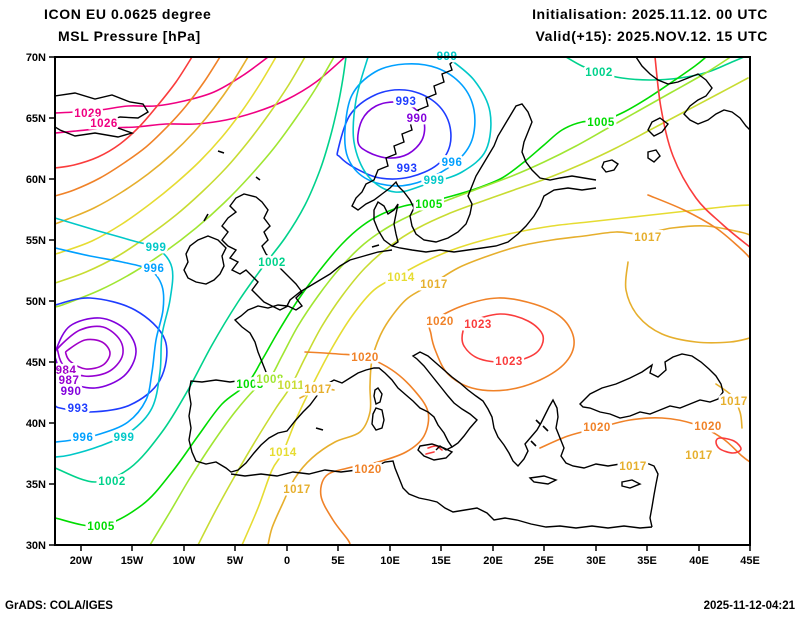 This screenshot has height=618, width=800. I want to click on lon-tick-label: 25E, so click(544, 561).